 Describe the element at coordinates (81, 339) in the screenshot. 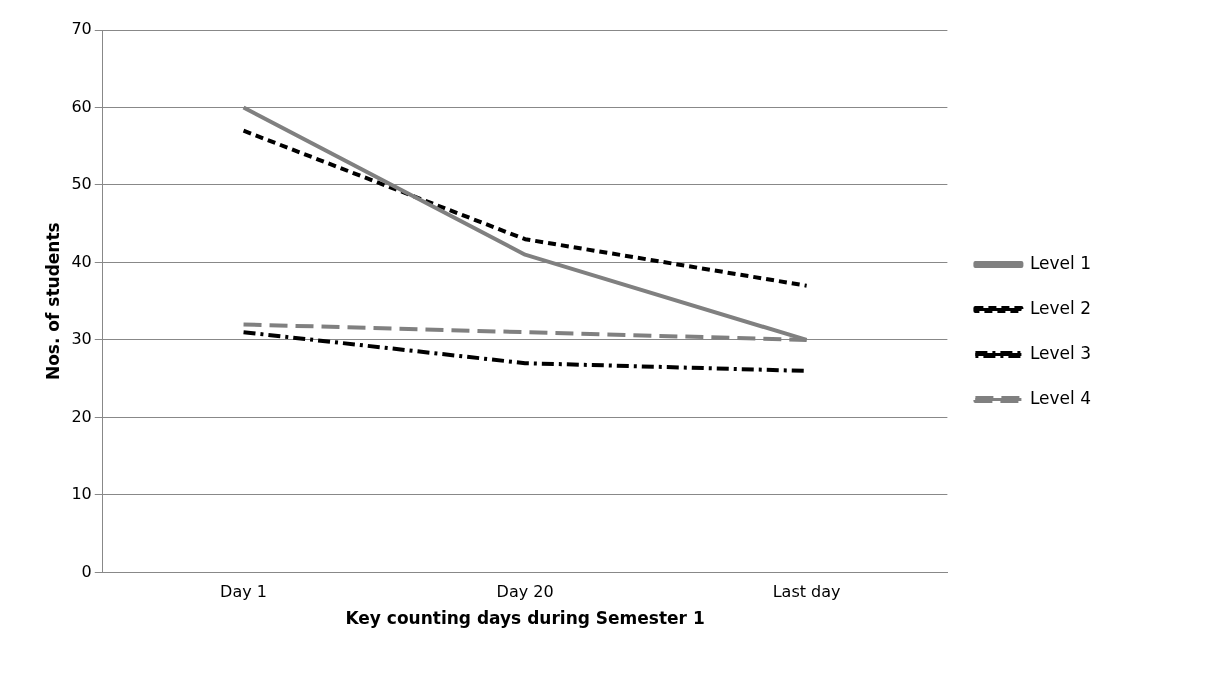

I see `y-tick-label: 30` at that location.